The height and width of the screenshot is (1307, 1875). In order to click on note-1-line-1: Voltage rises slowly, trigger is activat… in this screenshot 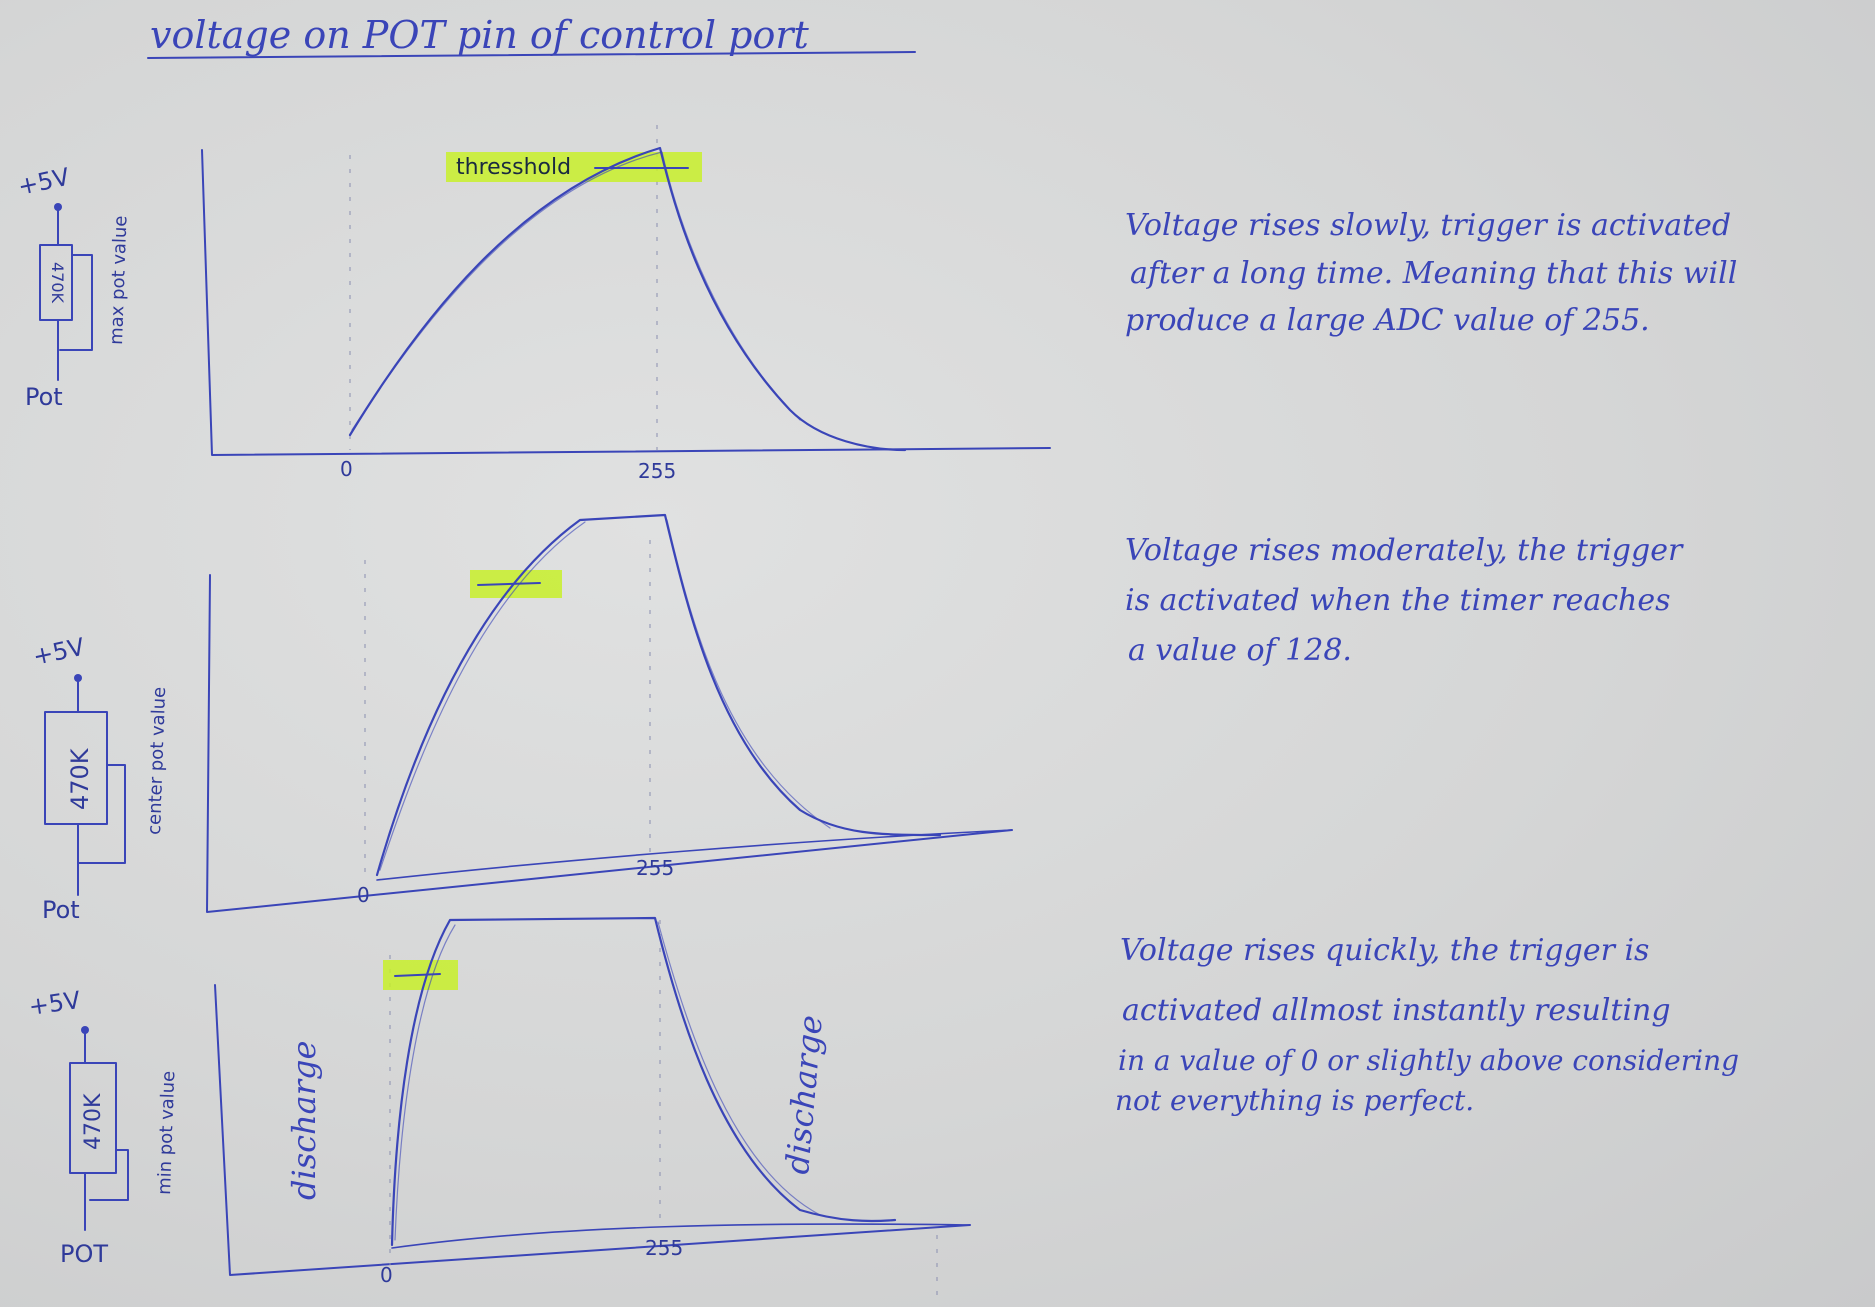, I will do `click(1428, 225)`.